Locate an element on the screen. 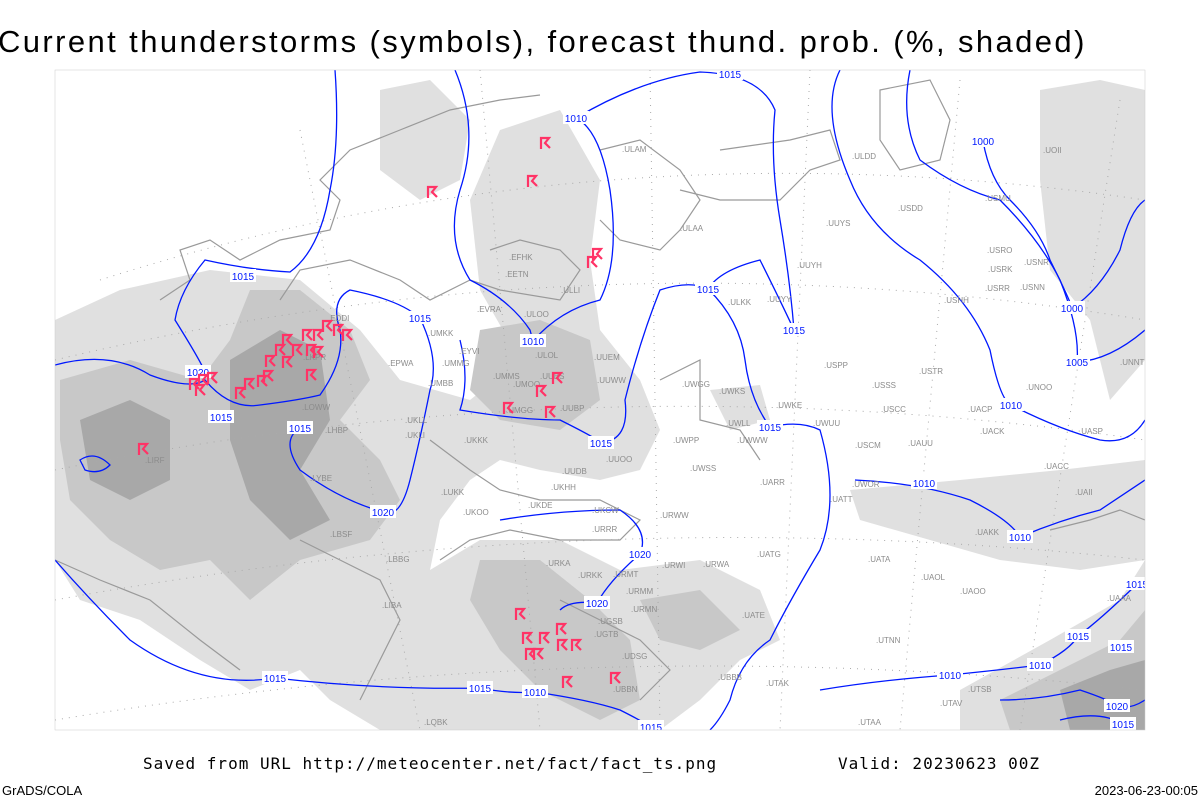 The height and width of the screenshot is (800, 1200). station-label: .UKLI is located at coordinates (415, 435).